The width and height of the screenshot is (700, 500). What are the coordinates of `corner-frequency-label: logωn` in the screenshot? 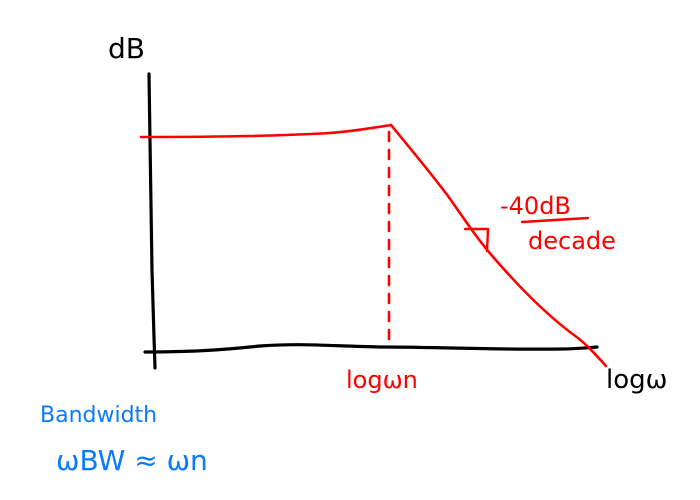 It's located at (382, 380).